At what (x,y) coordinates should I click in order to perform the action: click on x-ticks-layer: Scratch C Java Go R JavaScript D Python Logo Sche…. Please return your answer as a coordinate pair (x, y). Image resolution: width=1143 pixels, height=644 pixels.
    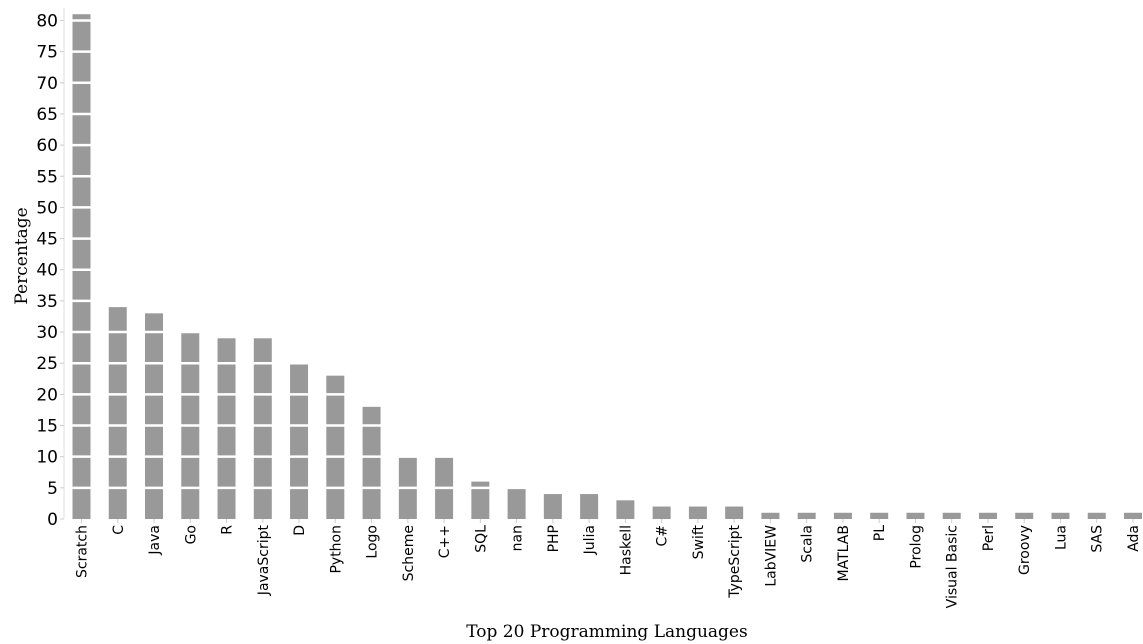
    Looking at the image, I should click on (608, 563).